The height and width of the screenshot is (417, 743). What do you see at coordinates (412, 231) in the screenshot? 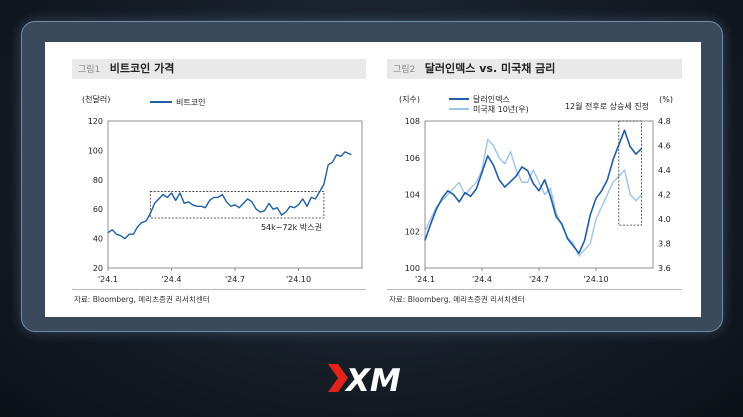
I see `y-left-tick-label: 102` at bounding box center [412, 231].